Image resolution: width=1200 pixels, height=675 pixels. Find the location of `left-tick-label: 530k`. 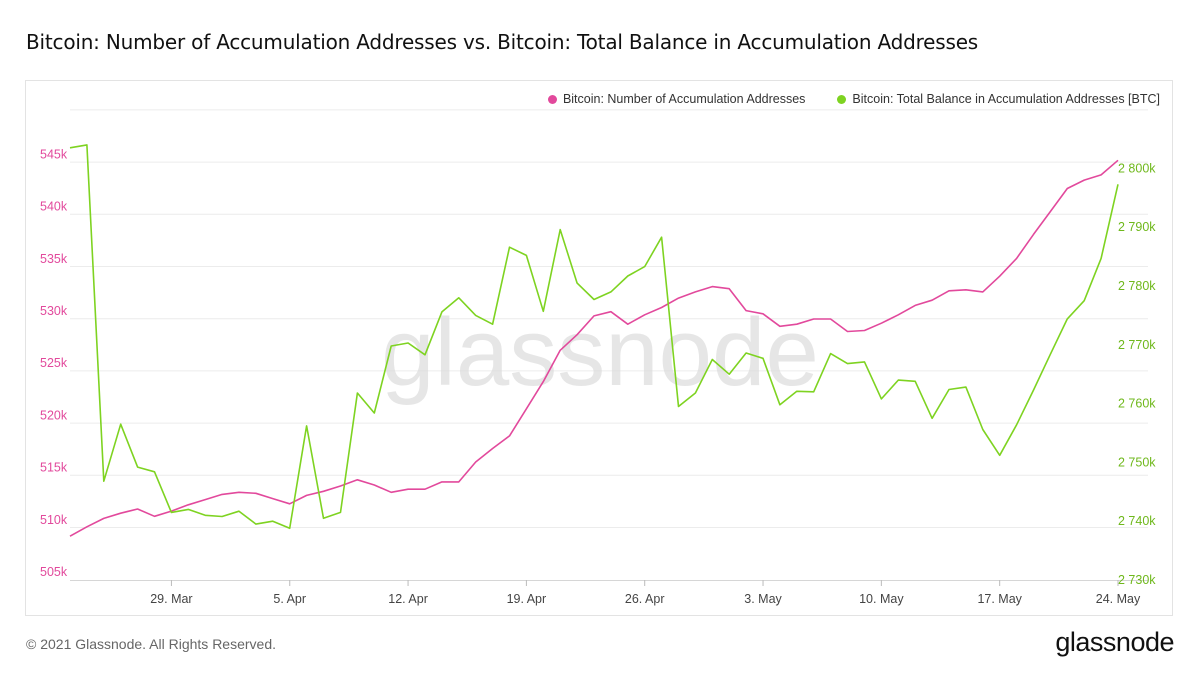

left-tick-label: 530k is located at coordinates (54, 311).